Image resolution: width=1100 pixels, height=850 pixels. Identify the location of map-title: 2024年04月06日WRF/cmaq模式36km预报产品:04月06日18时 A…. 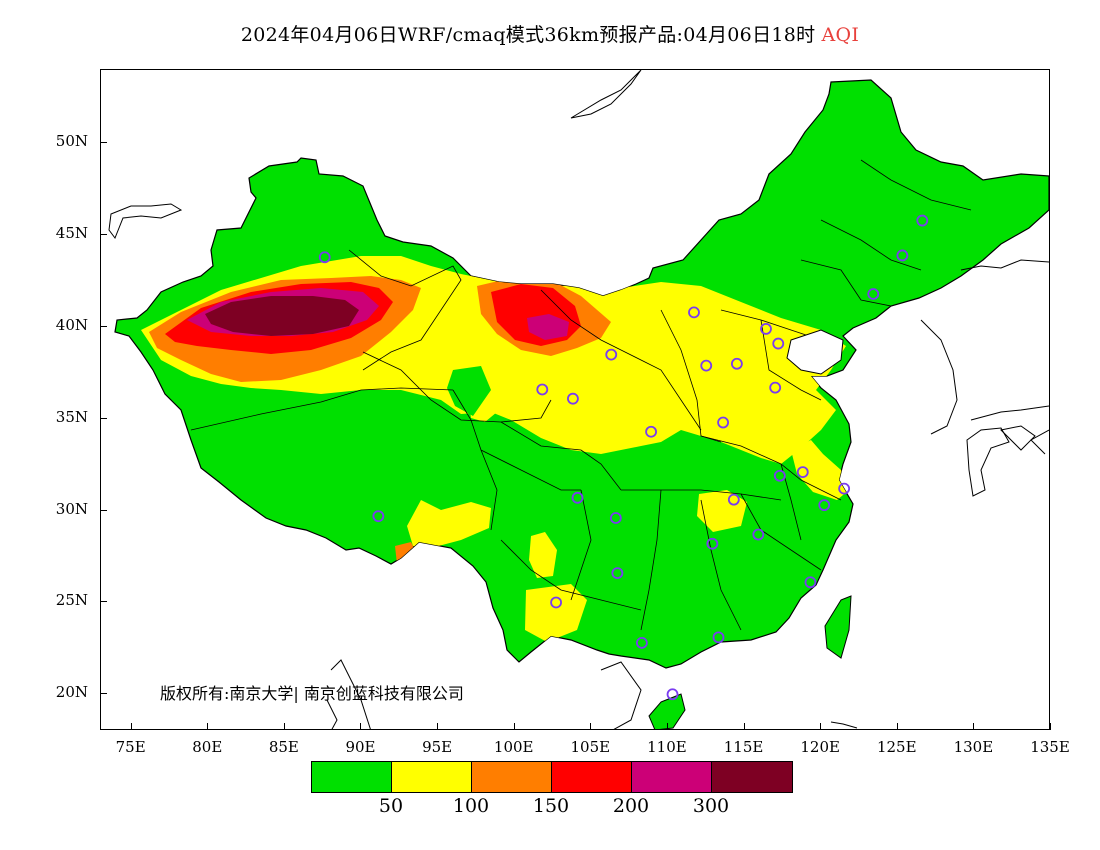
(550, 33).